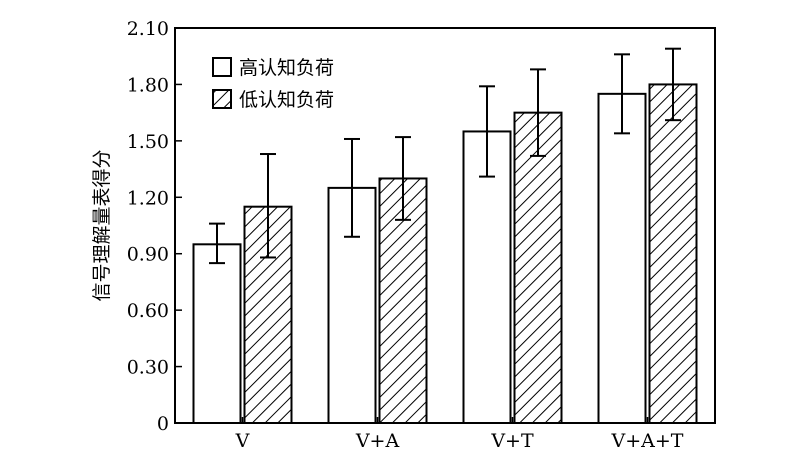 The image size is (800, 468). I want to click on x-category-label: V+T, so click(512, 441).